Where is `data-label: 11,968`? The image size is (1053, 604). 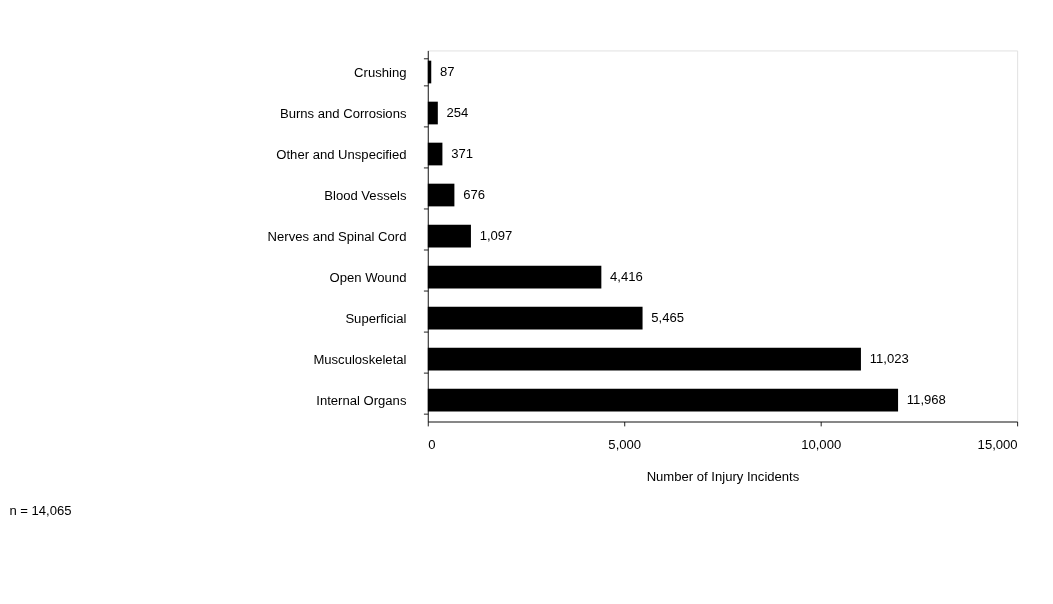 data-label: 11,968 is located at coordinates (926, 400).